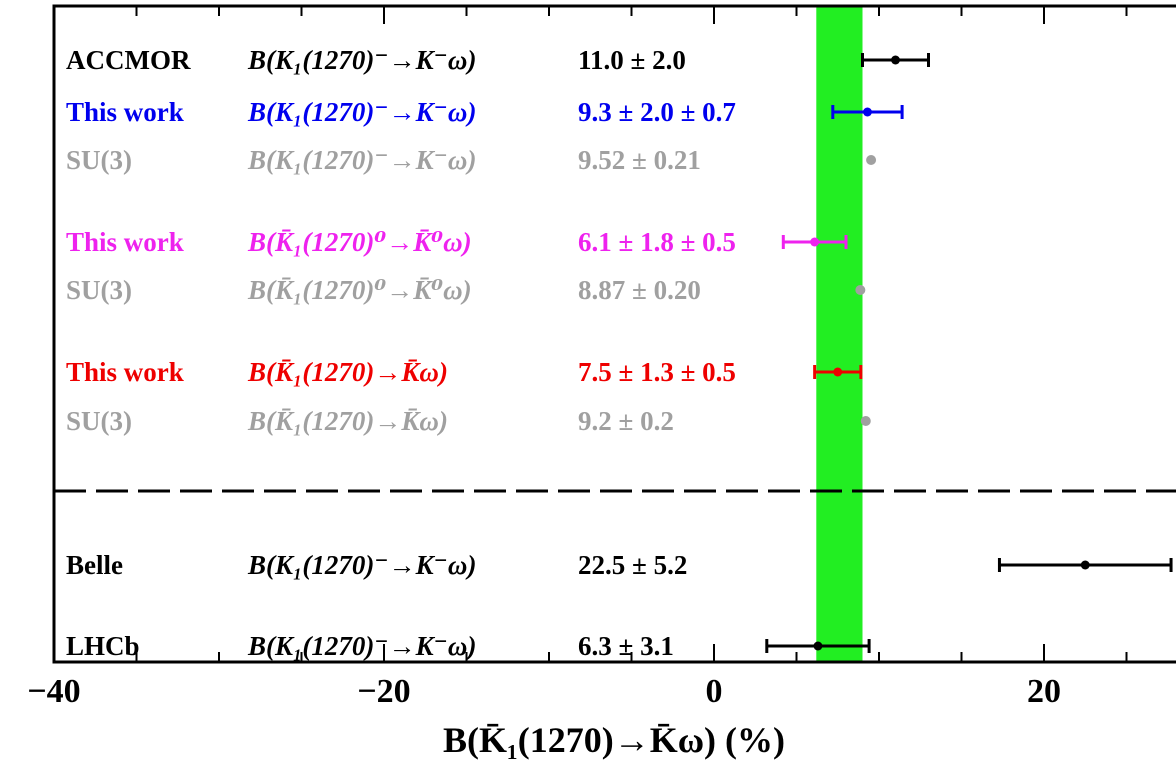 This screenshot has height=764, width=1176. I want to click on x-tick-label: −20, so click(383, 691).